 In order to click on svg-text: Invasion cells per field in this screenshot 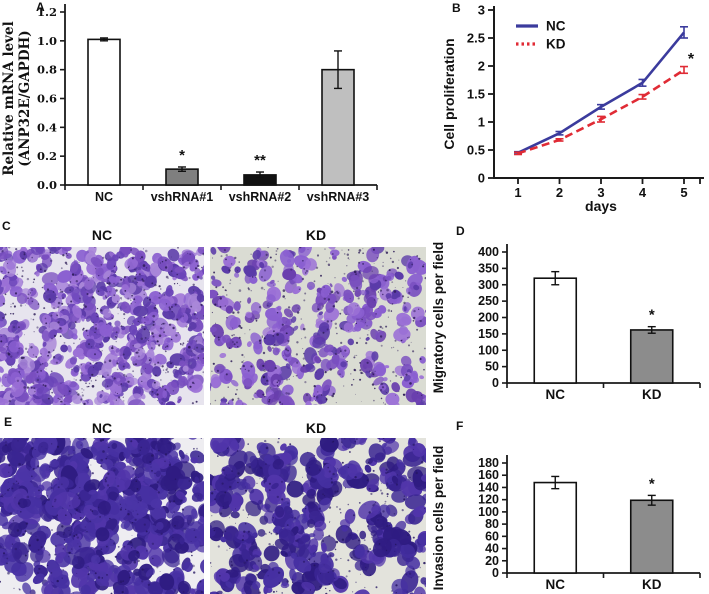, I will do `click(438, 518)`.